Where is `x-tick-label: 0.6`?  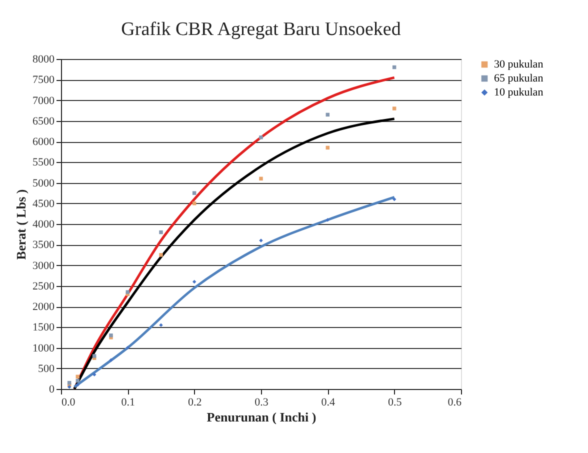 x-tick-label: 0.6 is located at coordinates (455, 402).